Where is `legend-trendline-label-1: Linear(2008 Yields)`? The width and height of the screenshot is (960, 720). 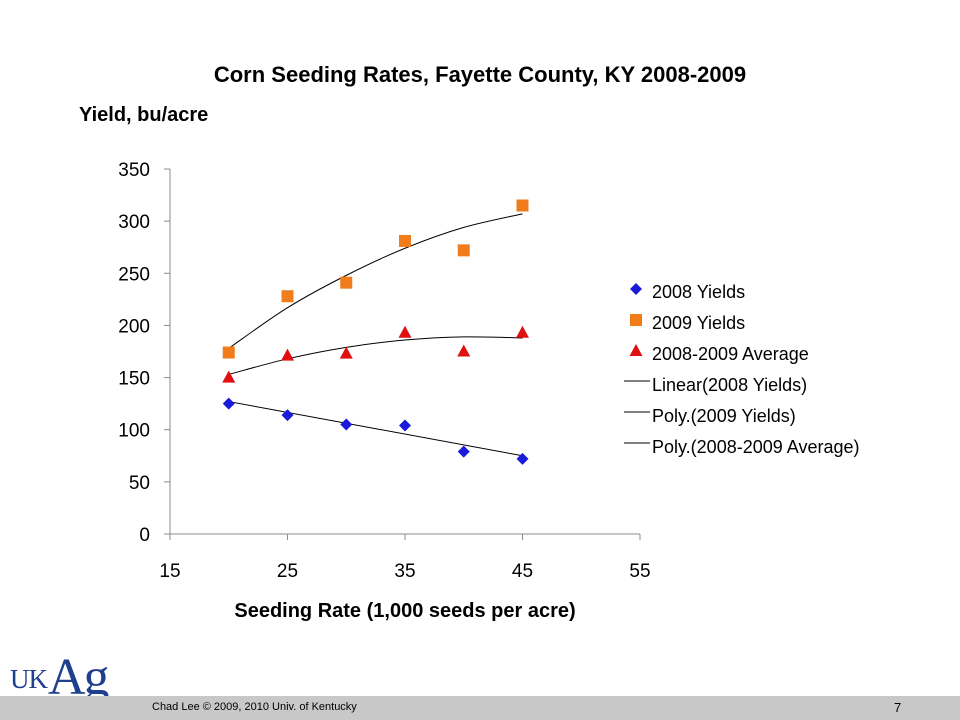 legend-trendline-label-1: Linear(2008 Yields) is located at coordinates (729, 385).